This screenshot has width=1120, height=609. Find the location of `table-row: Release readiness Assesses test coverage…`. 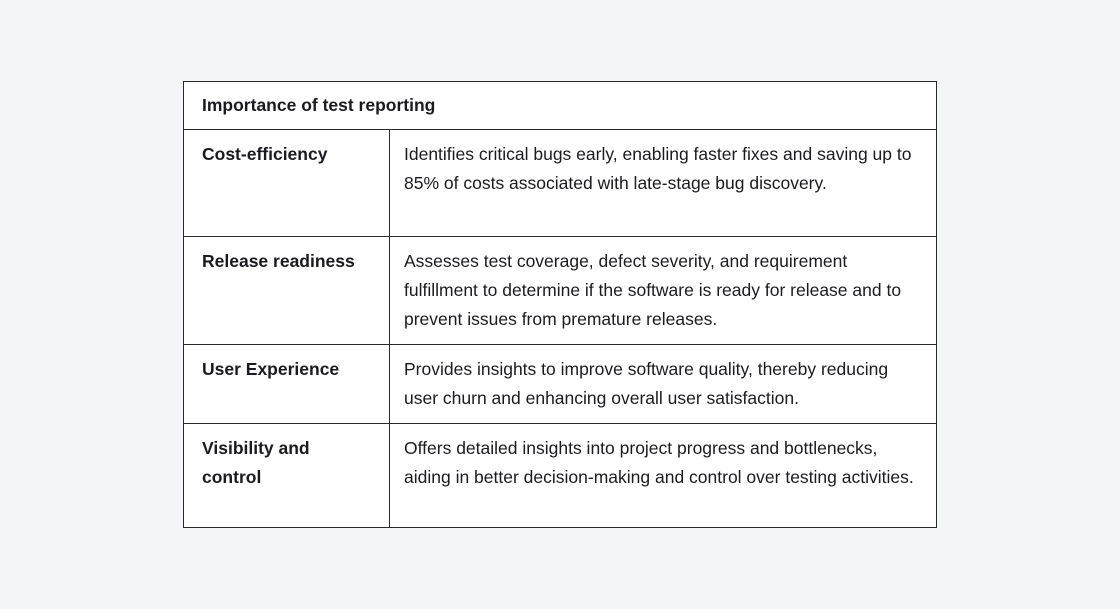

table-row: Release readiness Assesses test coverage… is located at coordinates (560, 290).